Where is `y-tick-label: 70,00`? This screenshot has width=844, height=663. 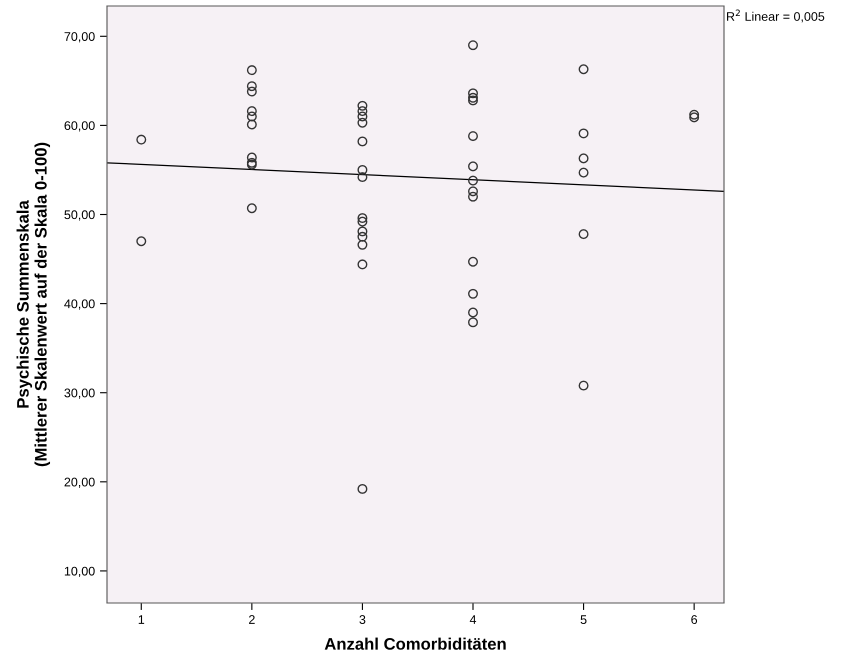 y-tick-label: 70,00 is located at coordinates (79, 37).